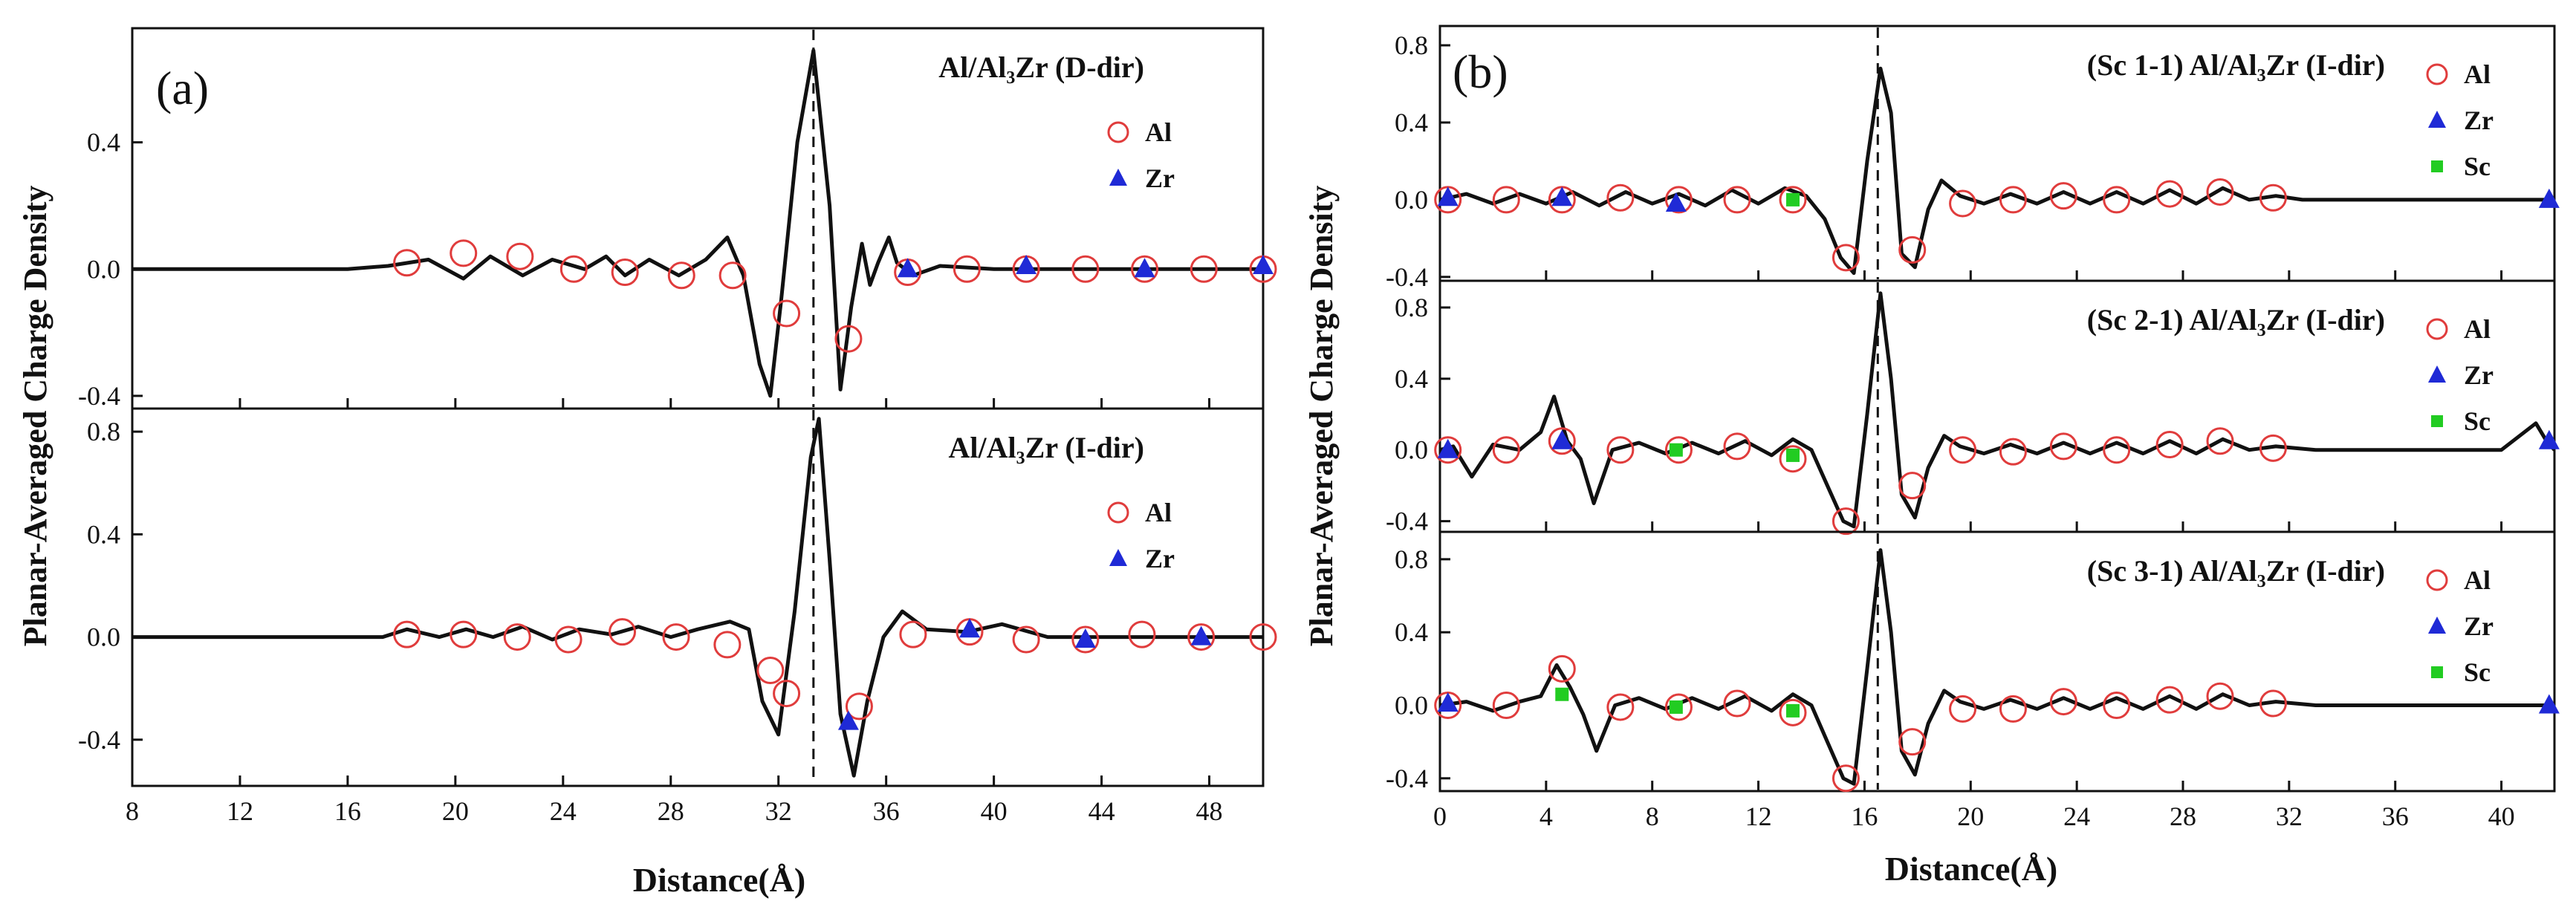  Describe the element at coordinates (1046, 447) in the screenshot. I see `subplot-title: Al/Al₃Zr (I-dir)` at that location.